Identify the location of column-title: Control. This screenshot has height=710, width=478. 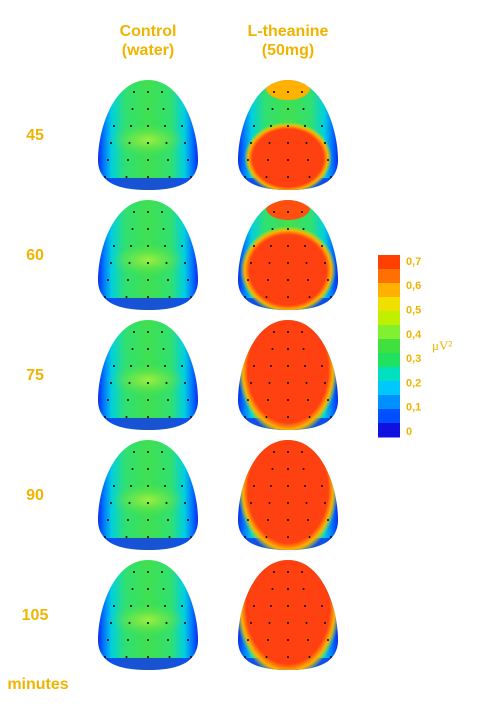
(148, 31).